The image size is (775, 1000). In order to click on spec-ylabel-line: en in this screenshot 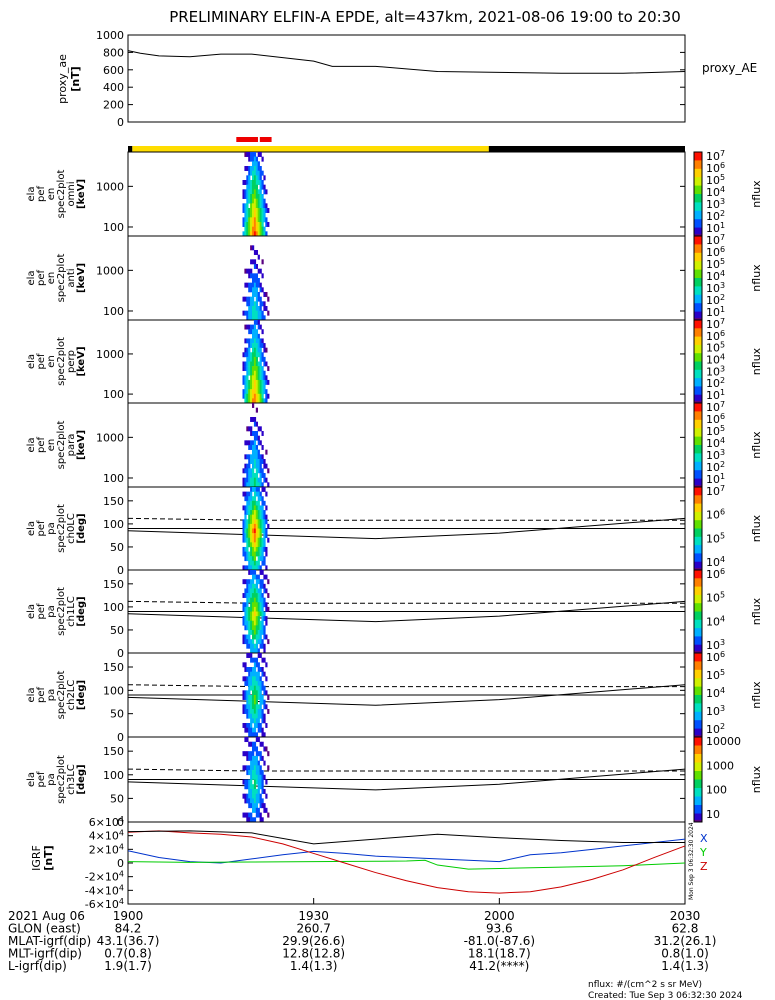, I will do `click(51, 194)`.